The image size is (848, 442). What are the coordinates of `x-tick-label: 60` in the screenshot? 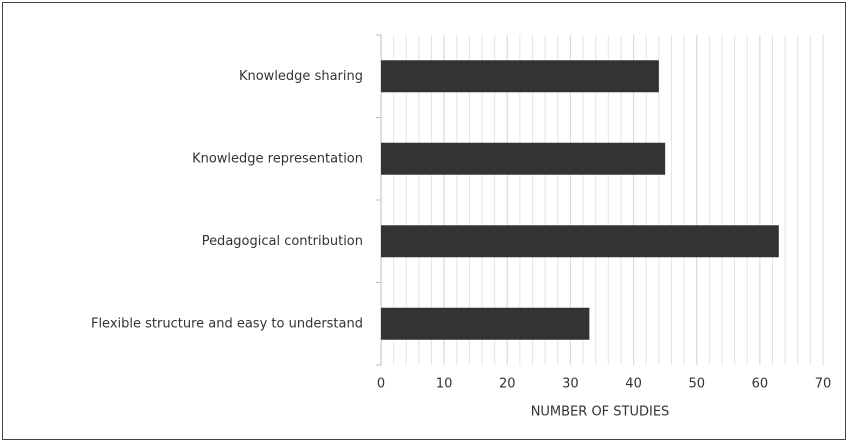 It's located at (760, 384).